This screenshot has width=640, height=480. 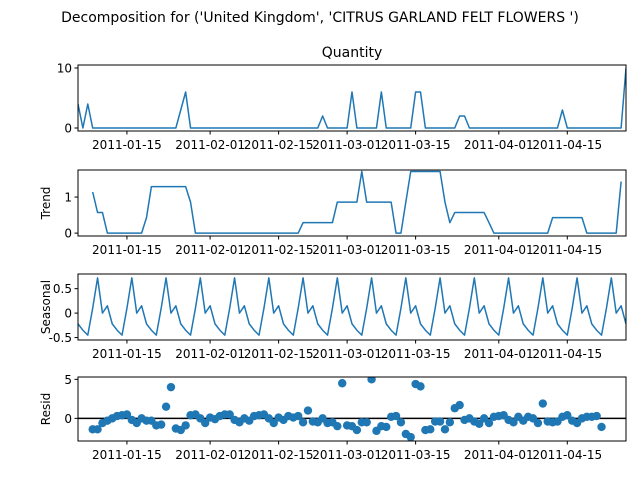 What do you see at coordinates (68, 380) in the screenshot?
I see `y-tick-label: 5` at bounding box center [68, 380].